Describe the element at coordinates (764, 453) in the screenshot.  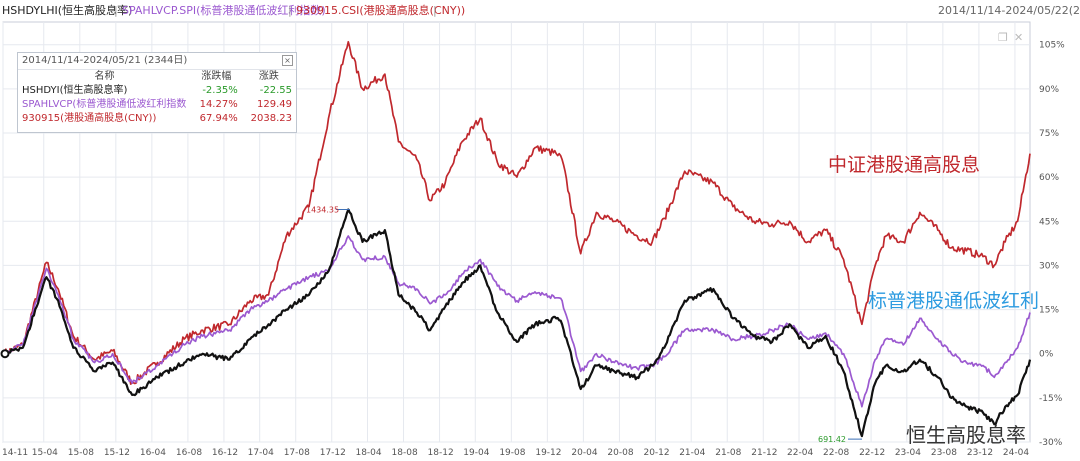
I see `x-tick-label: 21-12` at that location.